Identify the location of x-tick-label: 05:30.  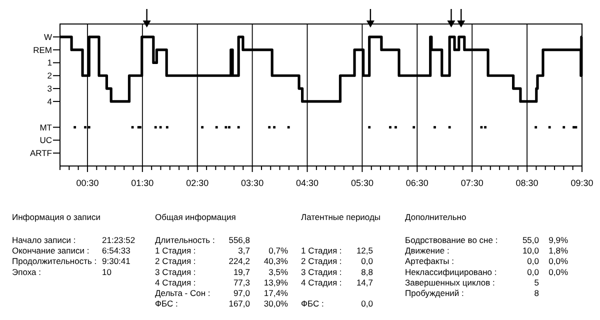
(362, 183).